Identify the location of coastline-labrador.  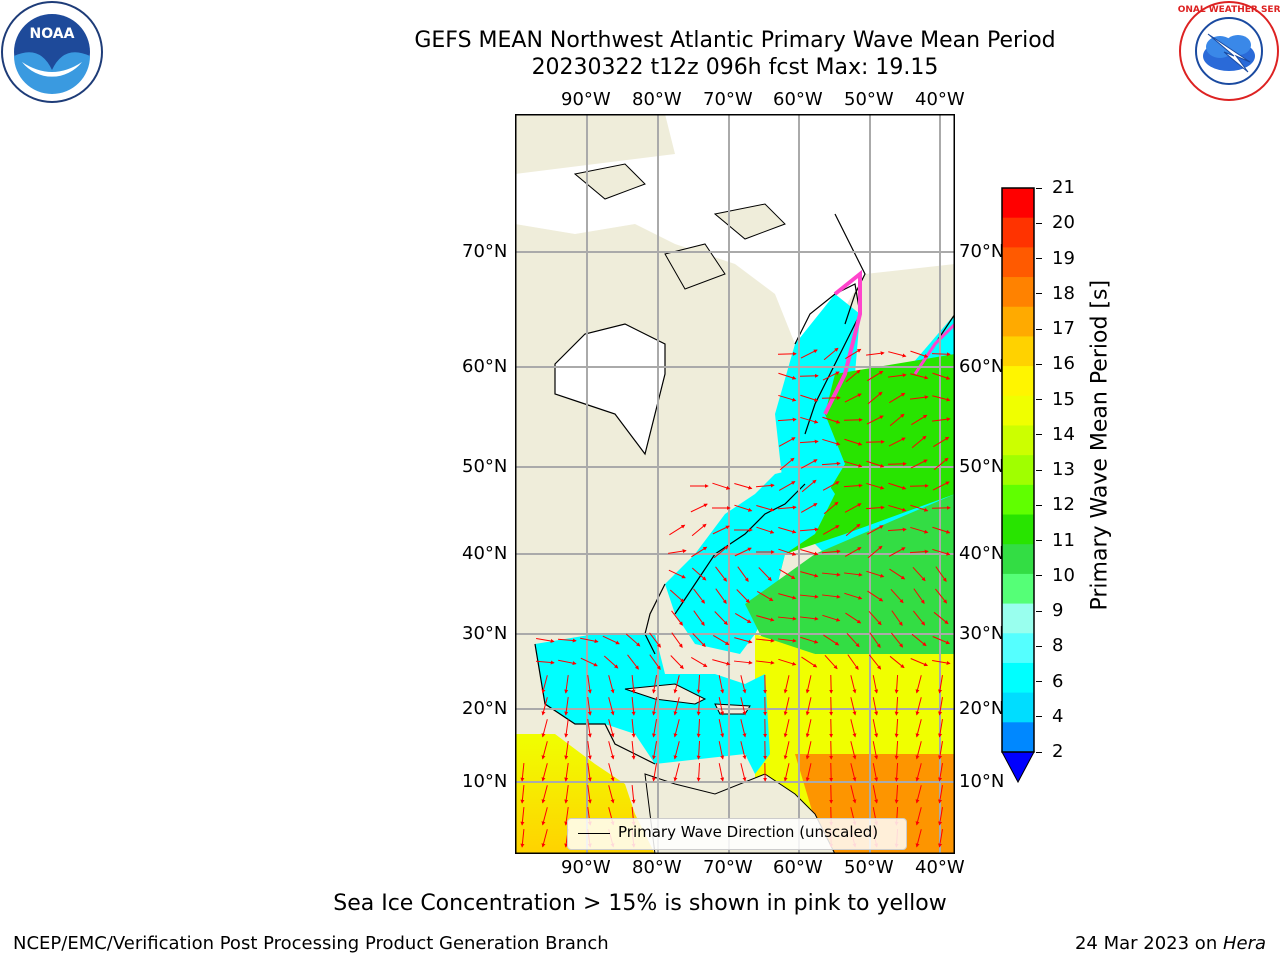
(827, 359).